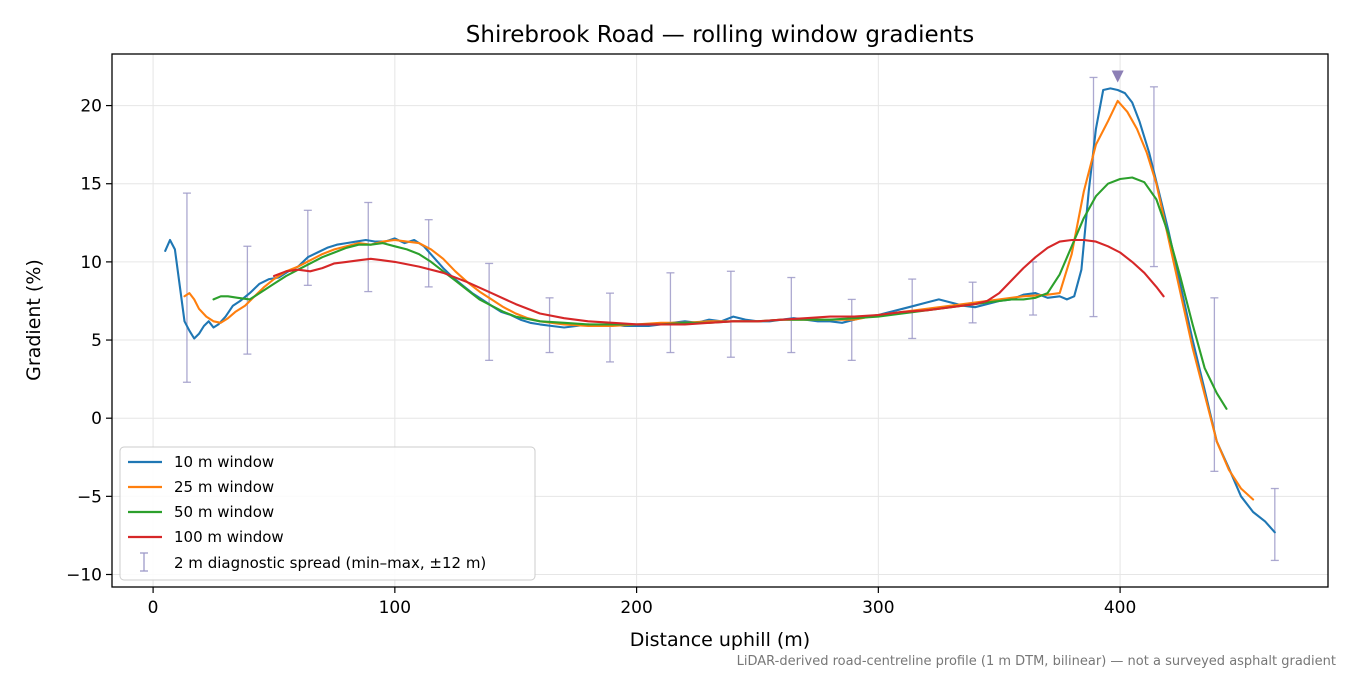 This screenshot has width=1350, height=675. I want to click on peak-marker, so click(1117, 76).